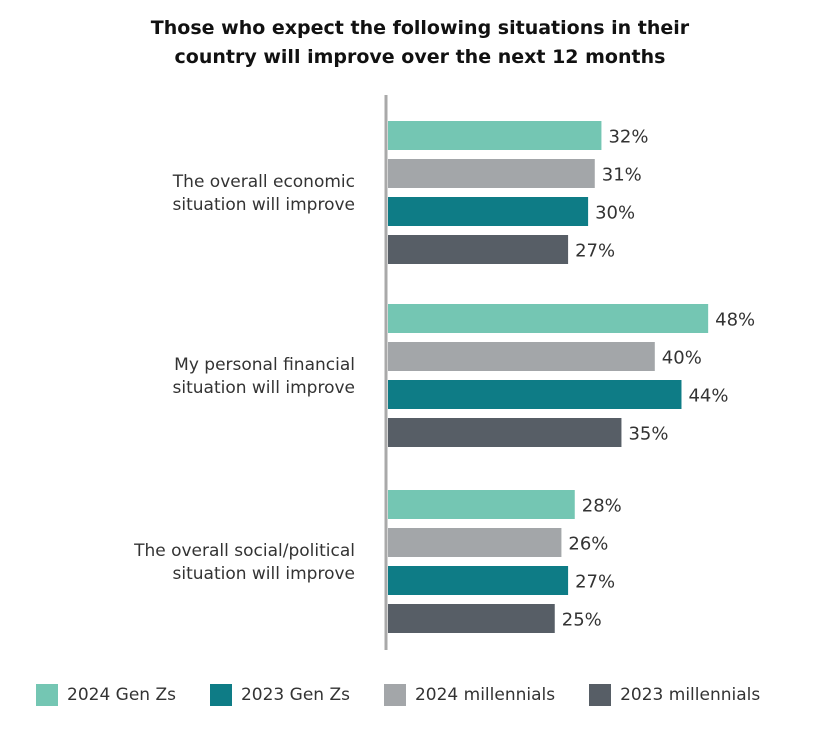 The height and width of the screenshot is (732, 840). I want to click on legend-item: 2024 Gen Zs, so click(106, 695).